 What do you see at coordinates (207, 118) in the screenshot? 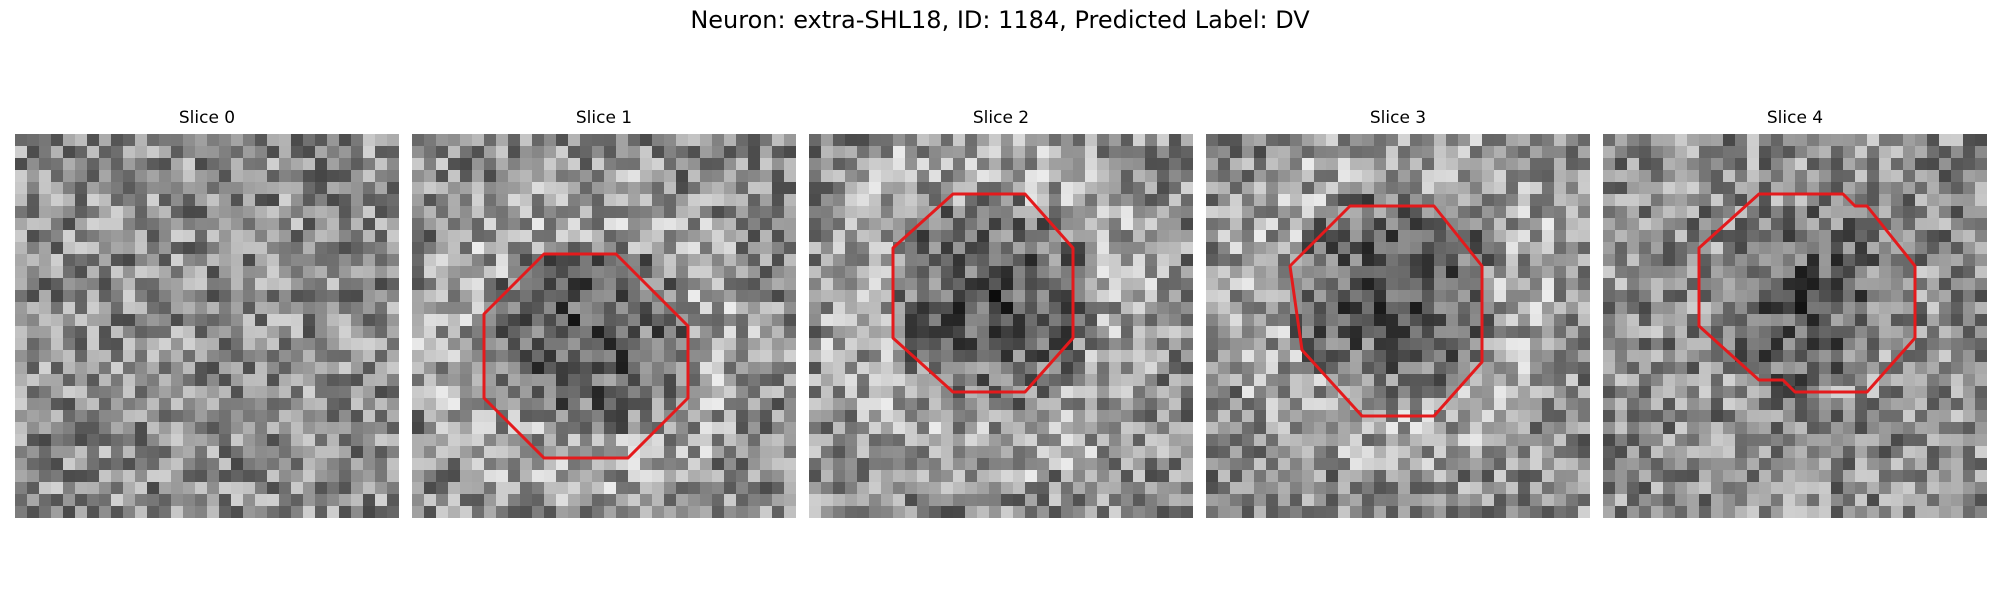
I see `slice-title: Slice 0` at bounding box center [207, 118].